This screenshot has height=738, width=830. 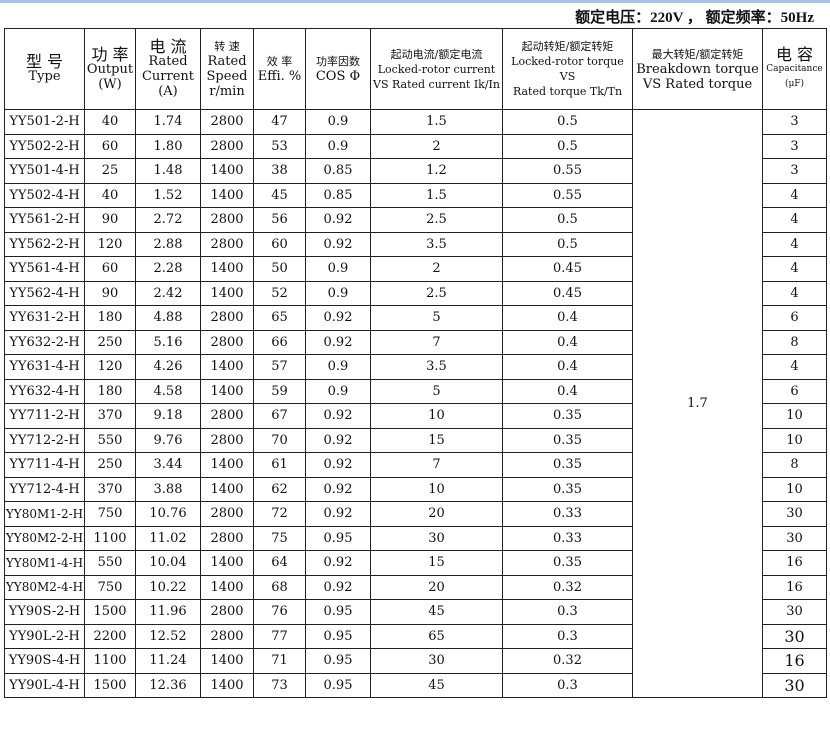 I want to click on table-cell: YY90L-2-H, so click(x=44, y=636).